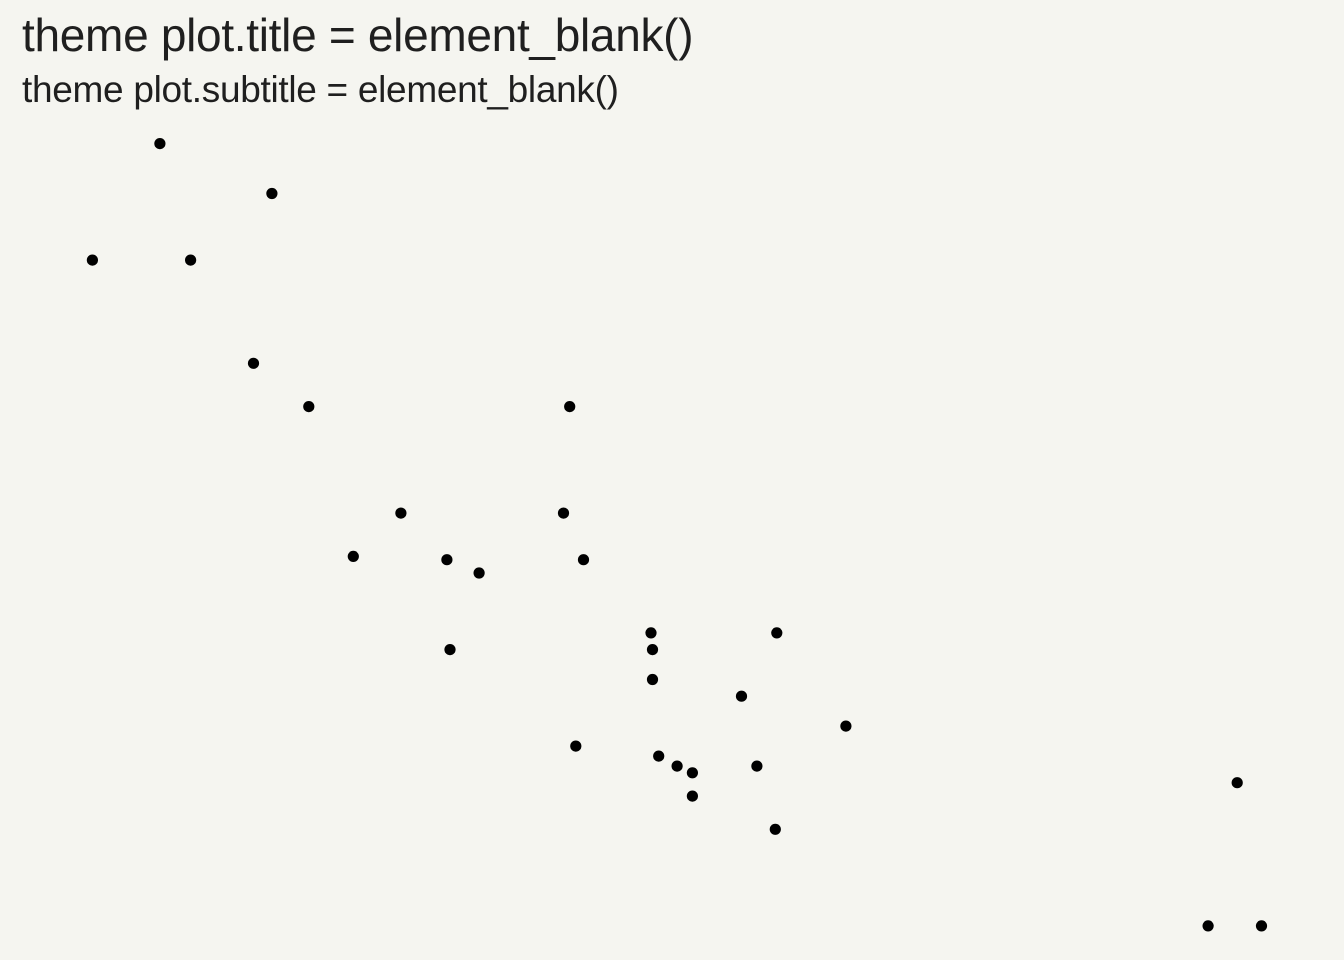 This screenshot has height=960, width=1344. Describe the element at coordinates (320, 89) in the screenshot. I see `chart-subtitle: theme plot.subtitle = element_blank()` at that location.